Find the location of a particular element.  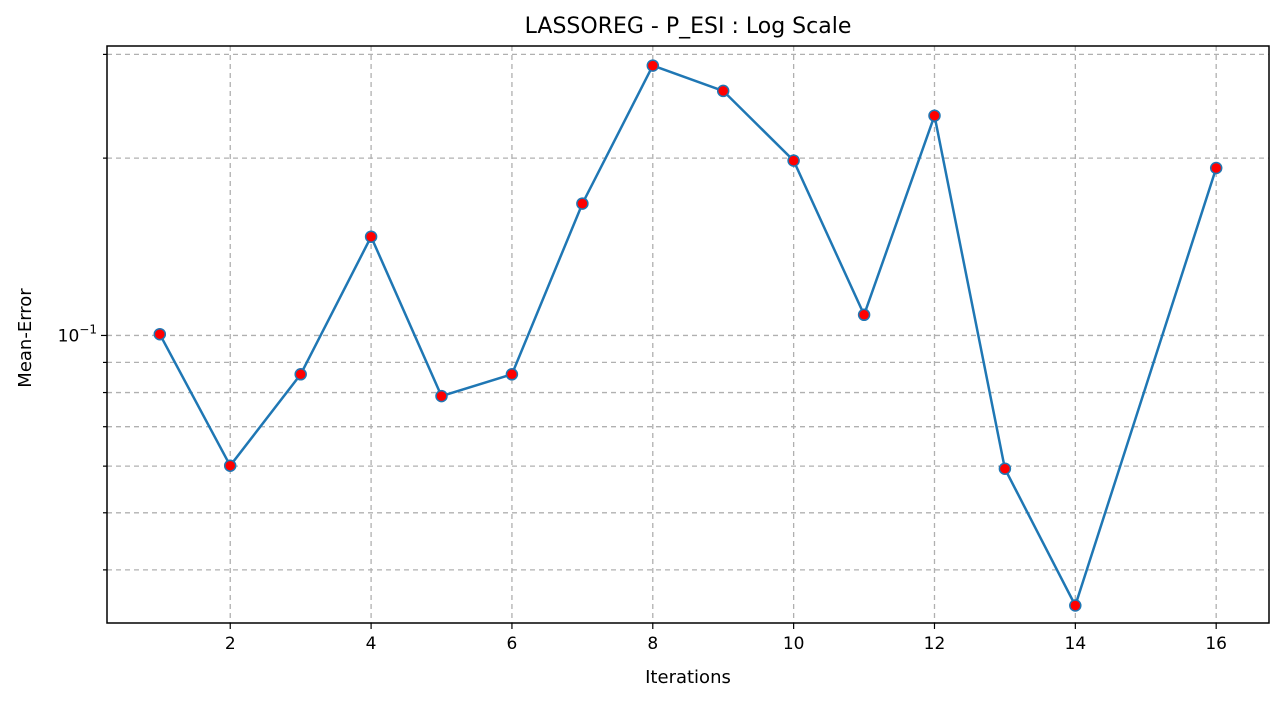

x-axis-label: Iterations is located at coordinates (688, 677).